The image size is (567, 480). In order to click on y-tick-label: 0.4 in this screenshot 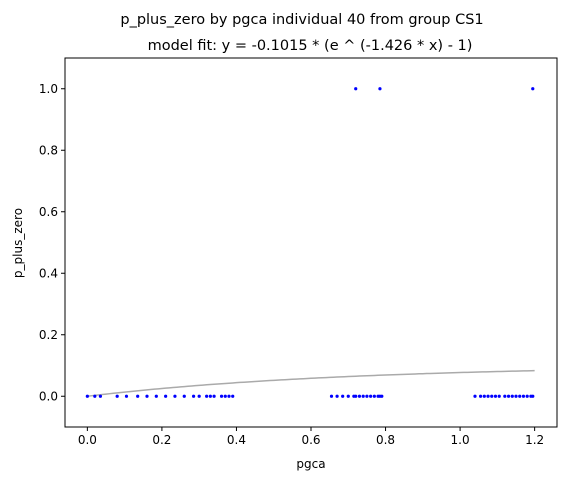, I will do `click(48, 273)`.